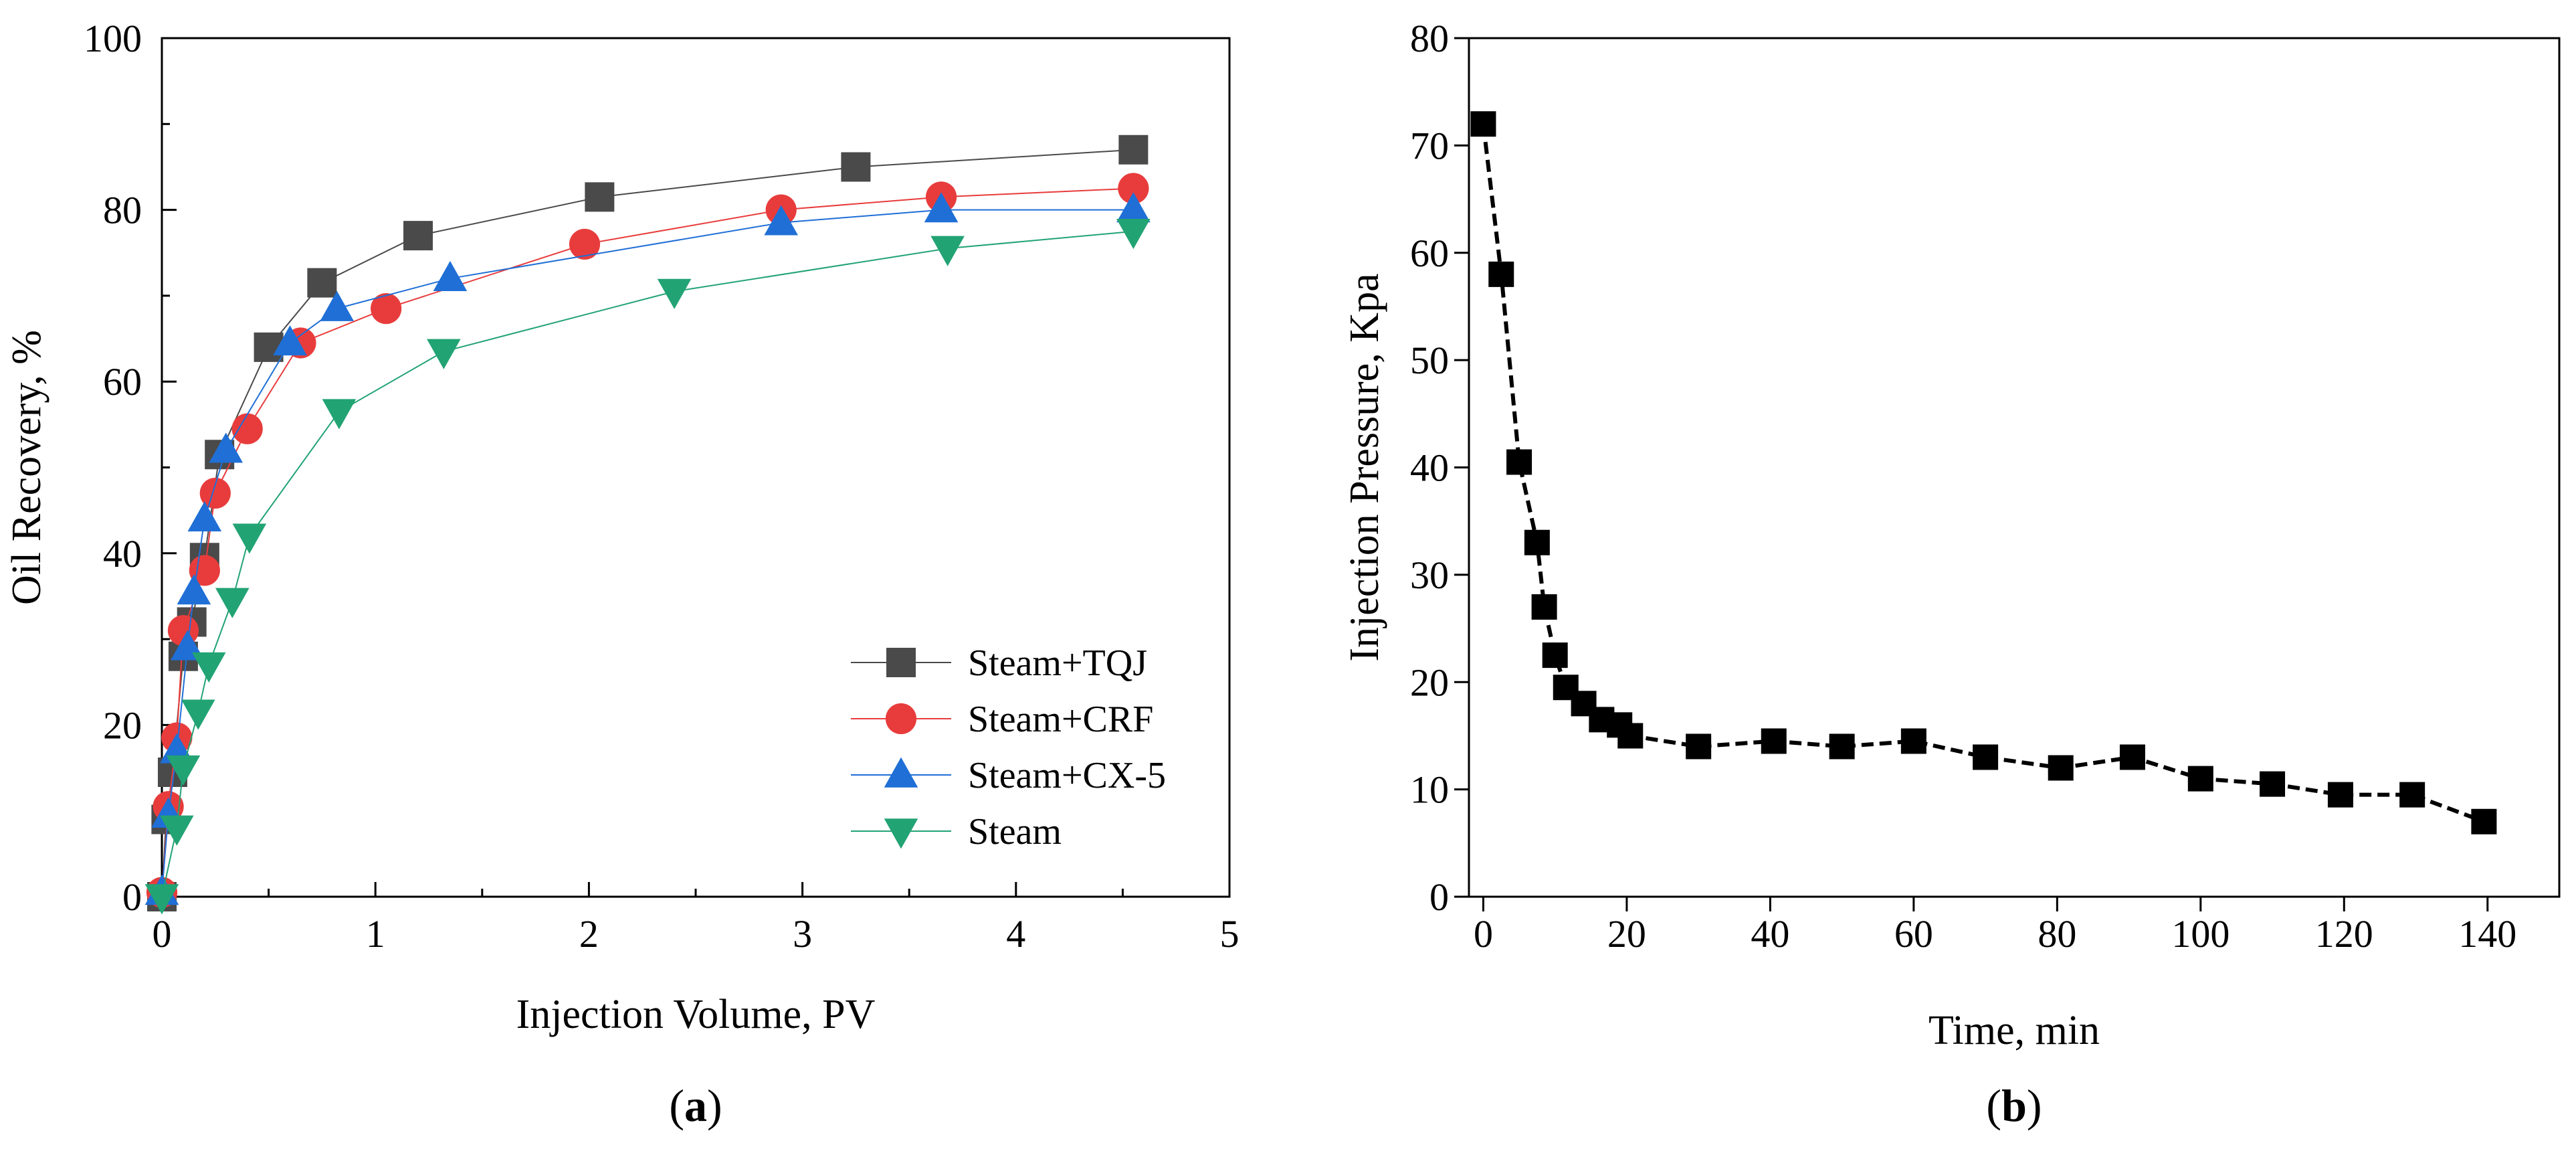 The width and height of the screenshot is (2576, 1149). I want to click on x-tick-label: 3, so click(802, 934).